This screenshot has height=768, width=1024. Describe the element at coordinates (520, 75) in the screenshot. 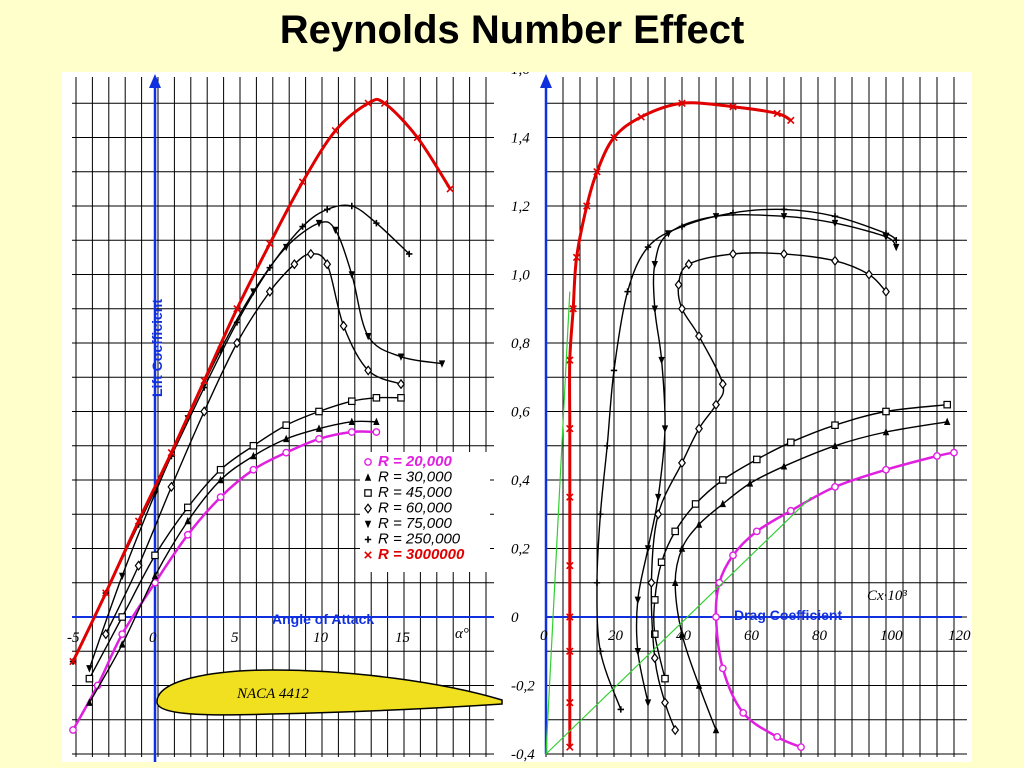

I see `y-tick-label: 1,6` at that location.